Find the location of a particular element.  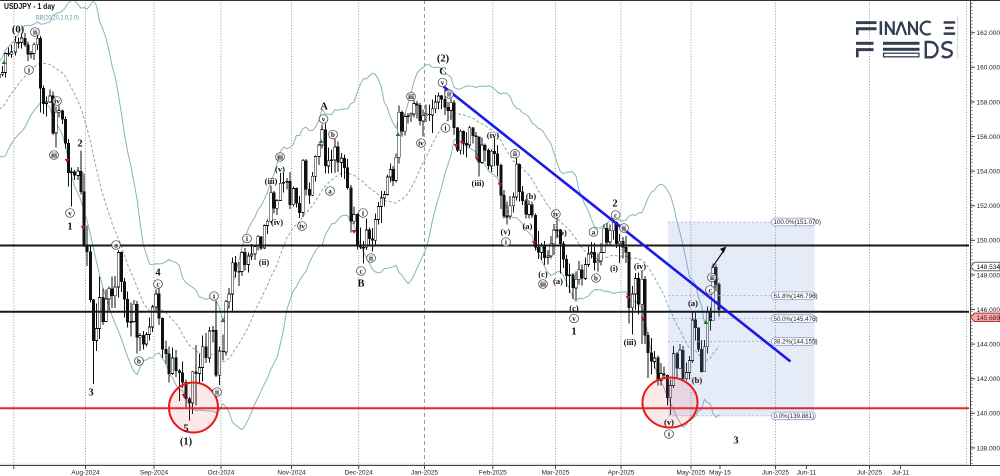

svg-text: 145.689 is located at coordinates (988, 318).